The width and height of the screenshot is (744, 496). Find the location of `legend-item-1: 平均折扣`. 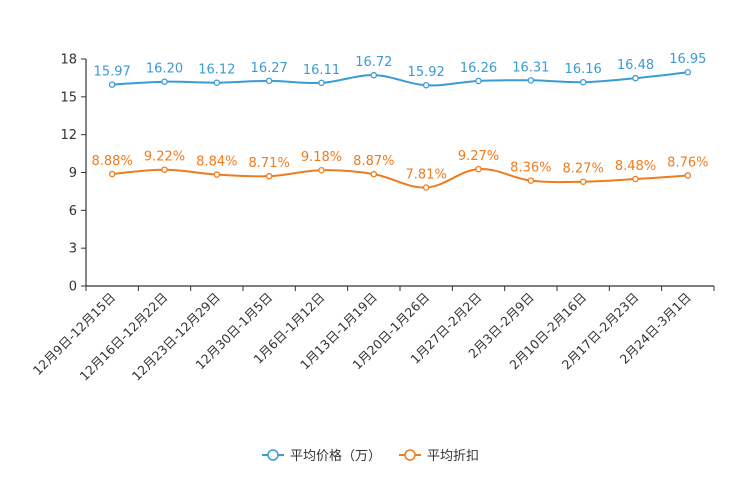

legend-item-1: 平均折扣 is located at coordinates (439, 456).